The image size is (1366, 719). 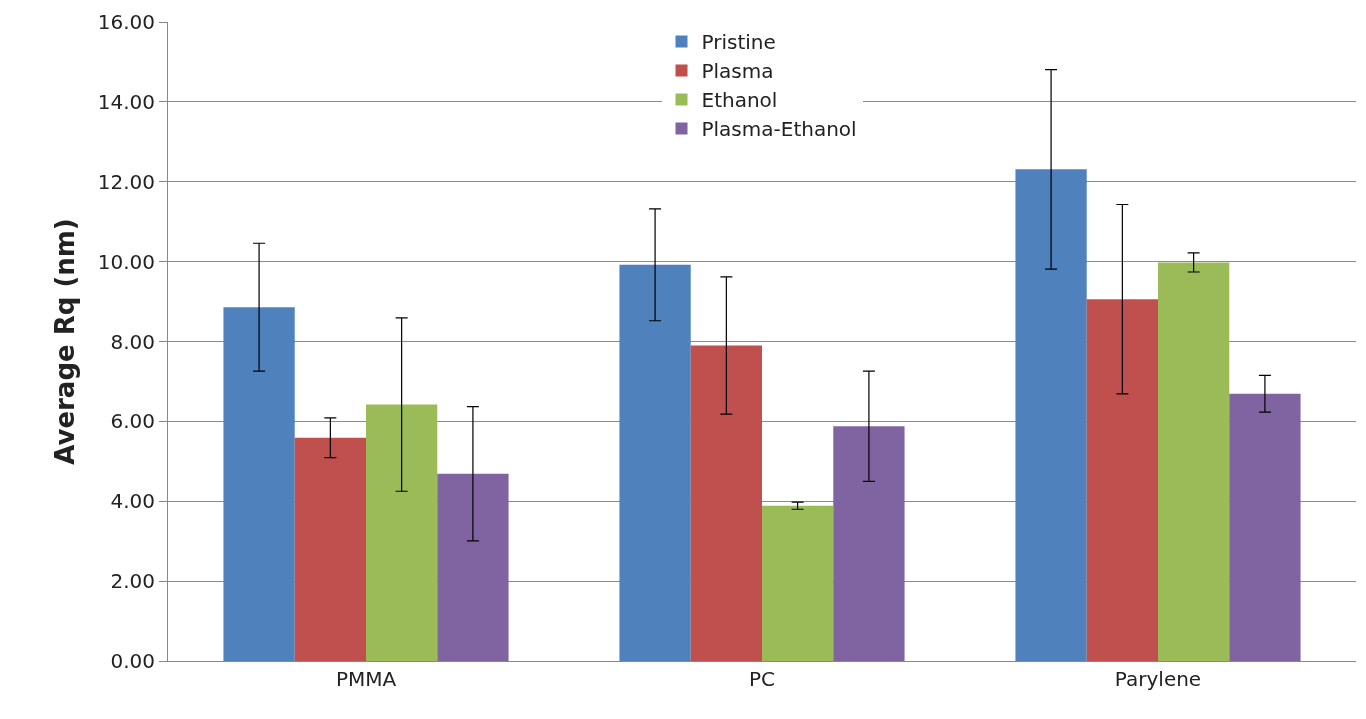 What do you see at coordinates (132, 501) in the screenshot?
I see `y-tick-label: 4.00` at bounding box center [132, 501].